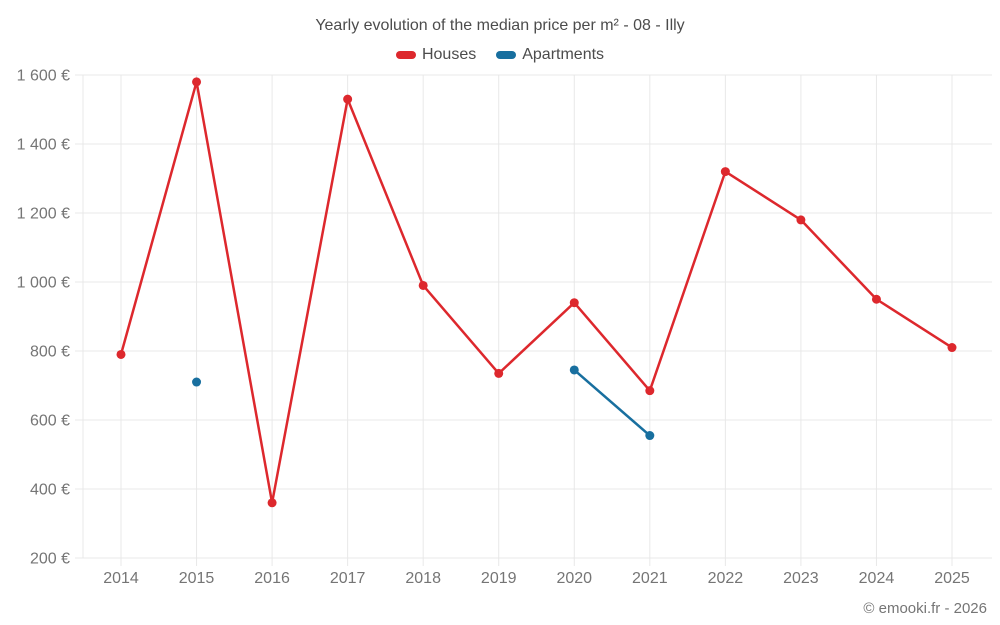  Describe the element at coordinates (876, 299) in the screenshot. I see `houses-point-2024` at that location.